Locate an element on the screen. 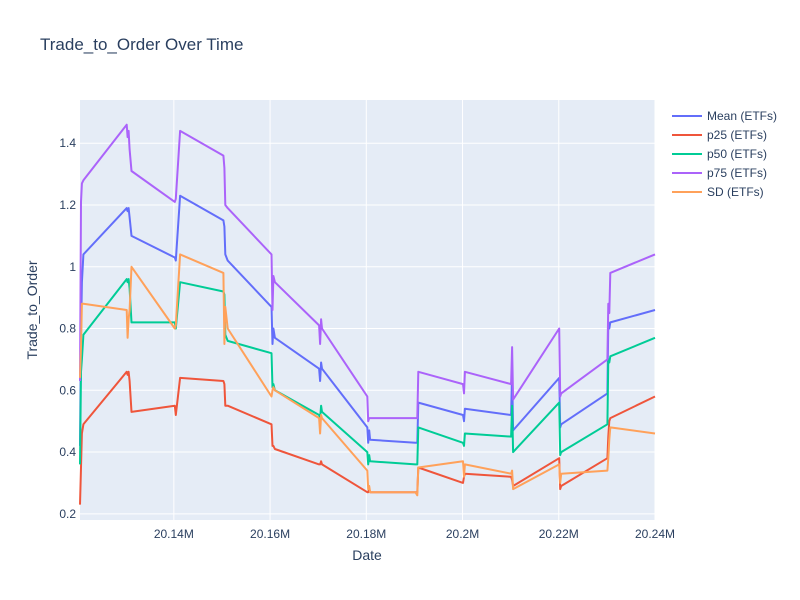  y-tick-label: 1.4 is located at coordinates (67, 143).